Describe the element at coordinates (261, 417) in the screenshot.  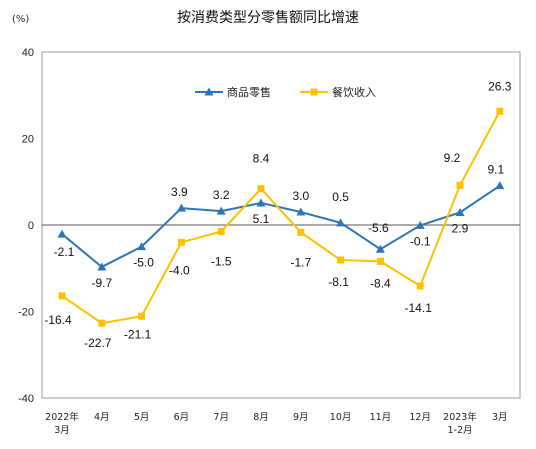
I see `x-tick-label: 8月` at that location.